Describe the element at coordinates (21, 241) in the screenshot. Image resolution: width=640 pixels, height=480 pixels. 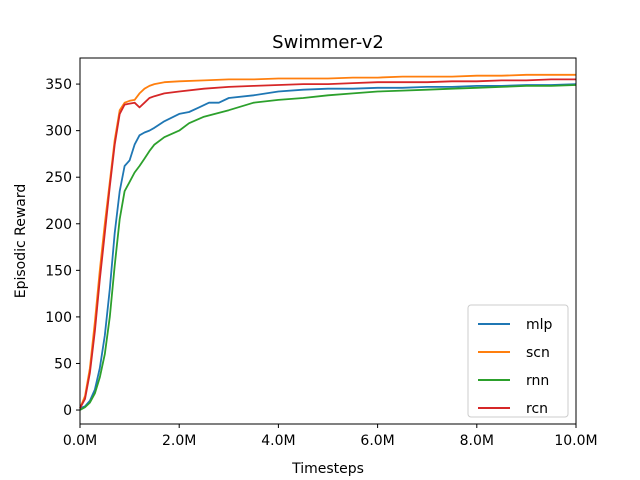
I see `y-axis-label: Episodic Reward` at that location.